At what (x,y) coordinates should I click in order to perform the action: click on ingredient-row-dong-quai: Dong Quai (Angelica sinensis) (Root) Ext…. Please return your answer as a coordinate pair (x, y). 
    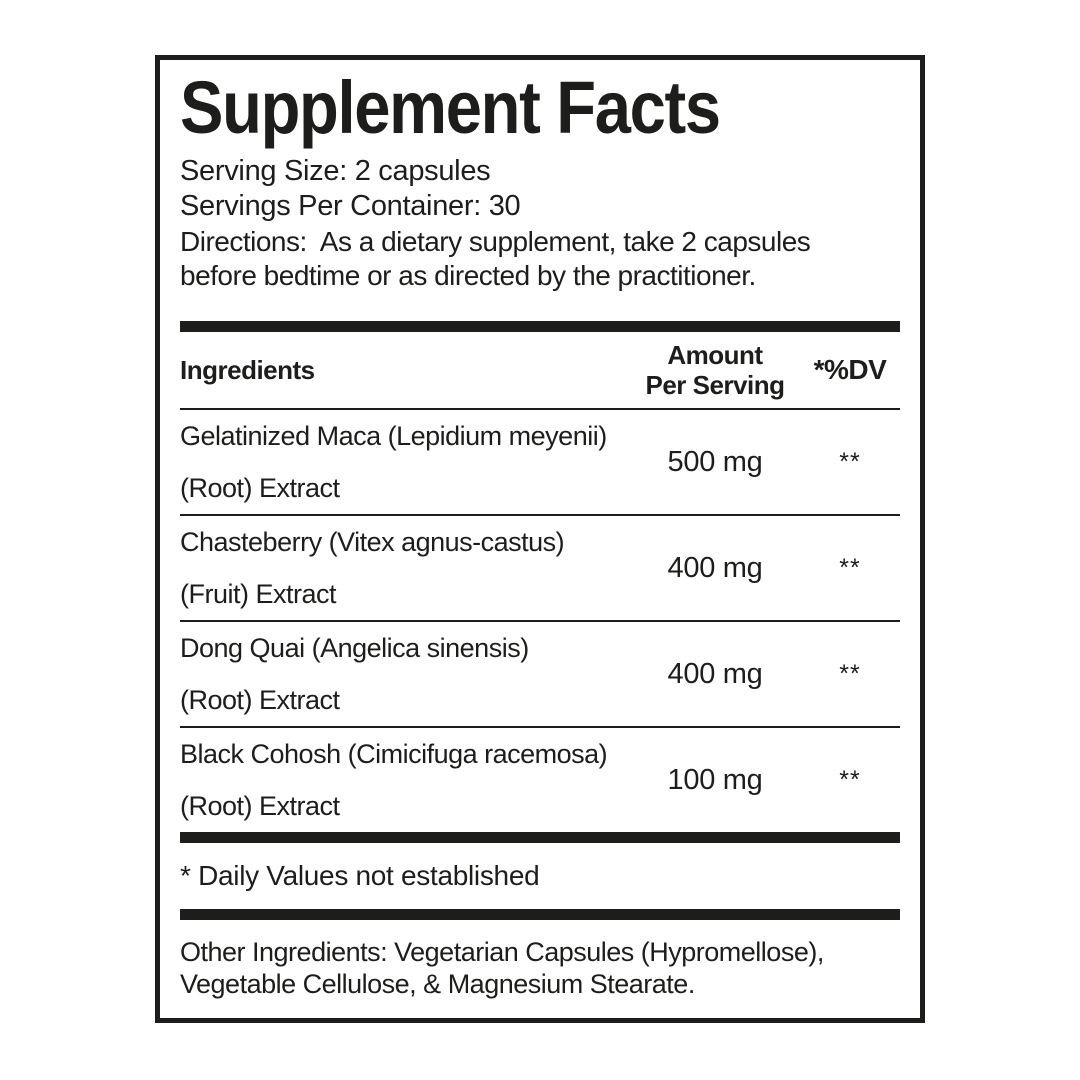
    Looking at the image, I should click on (540, 674).